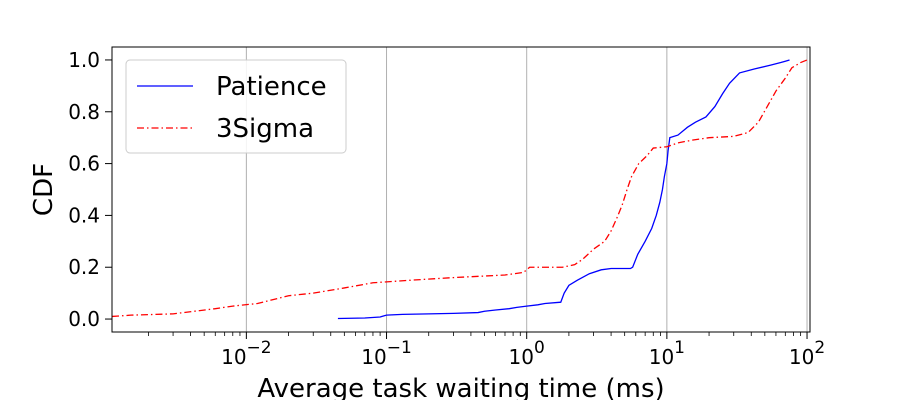 The height and width of the screenshot is (400, 900). I want to click on legend-box, so click(236, 106).